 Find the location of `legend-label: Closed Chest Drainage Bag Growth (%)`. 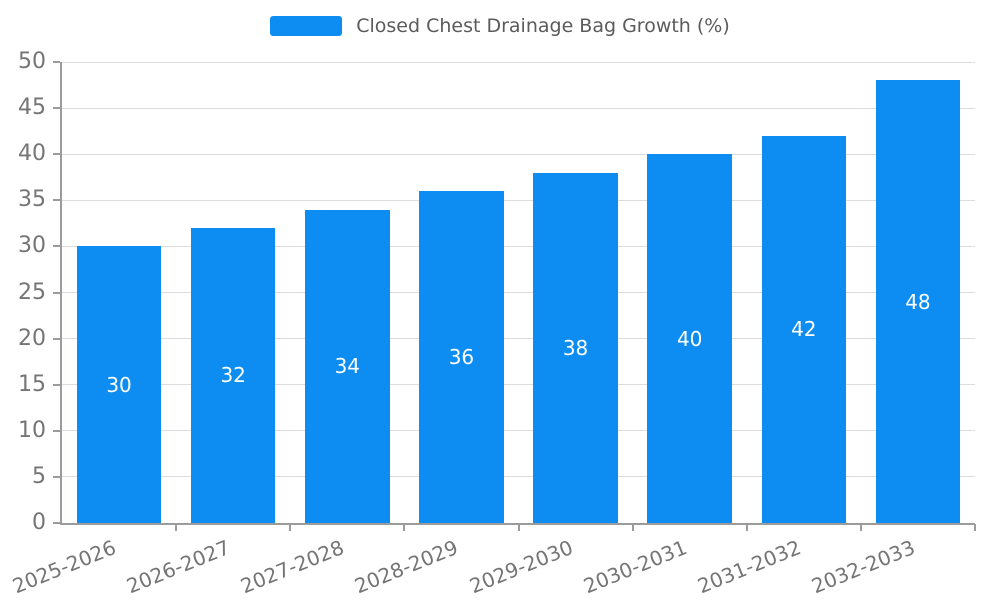

legend-label: Closed Chest Drainage Bag Growth (%) is located at coordinates (543, 25).